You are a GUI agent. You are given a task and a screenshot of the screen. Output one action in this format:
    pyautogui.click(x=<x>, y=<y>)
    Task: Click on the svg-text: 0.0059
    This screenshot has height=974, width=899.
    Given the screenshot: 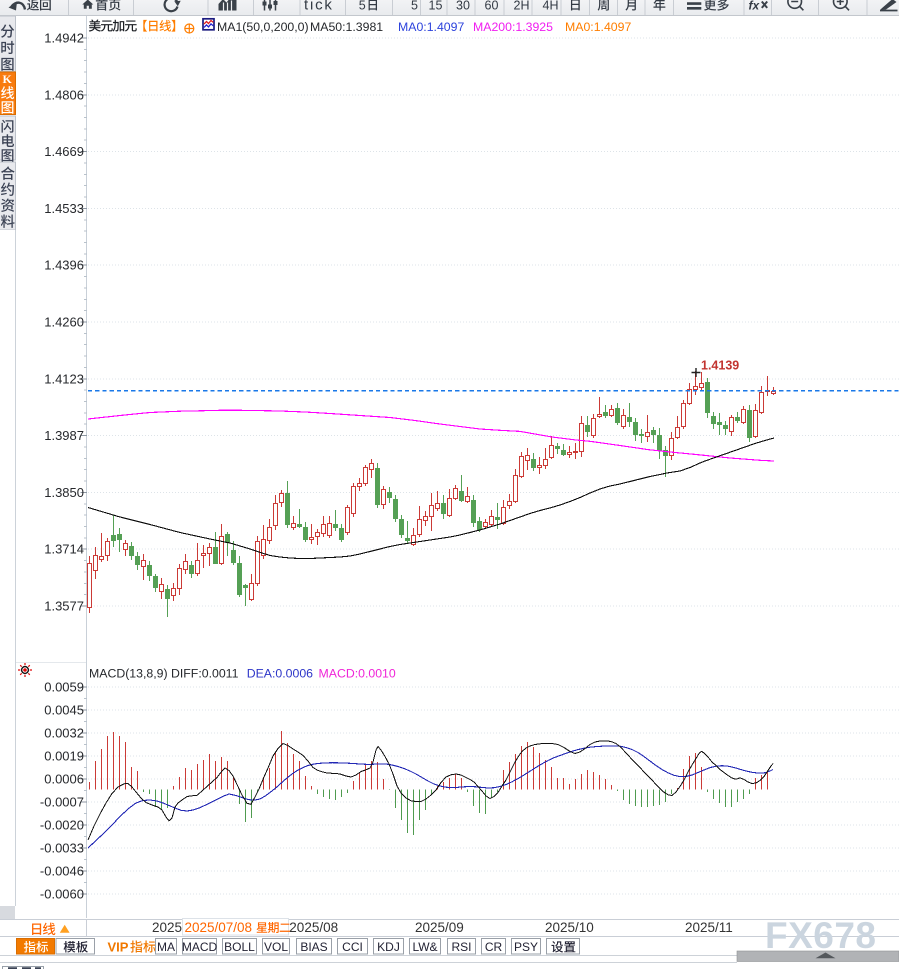 What is the action you would take?
    pyautogui.click(x=64, y=687)
    